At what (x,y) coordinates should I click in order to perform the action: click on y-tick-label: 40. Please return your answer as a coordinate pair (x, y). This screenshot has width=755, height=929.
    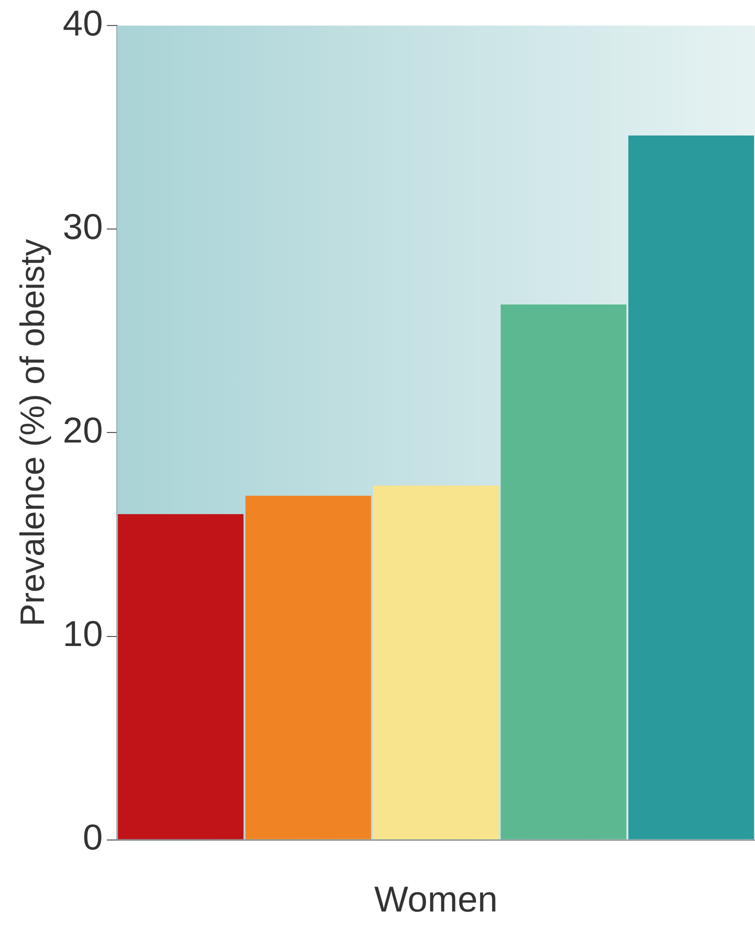
    Looking at the image, I should click on (82, 23).